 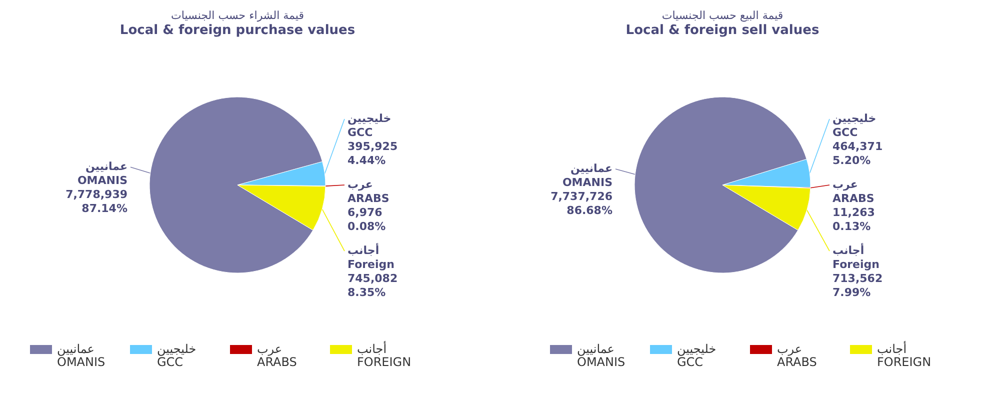 I want to click on chart-title: قيمة الشراء حسب الجنسيات, so click(x=237, y=15).